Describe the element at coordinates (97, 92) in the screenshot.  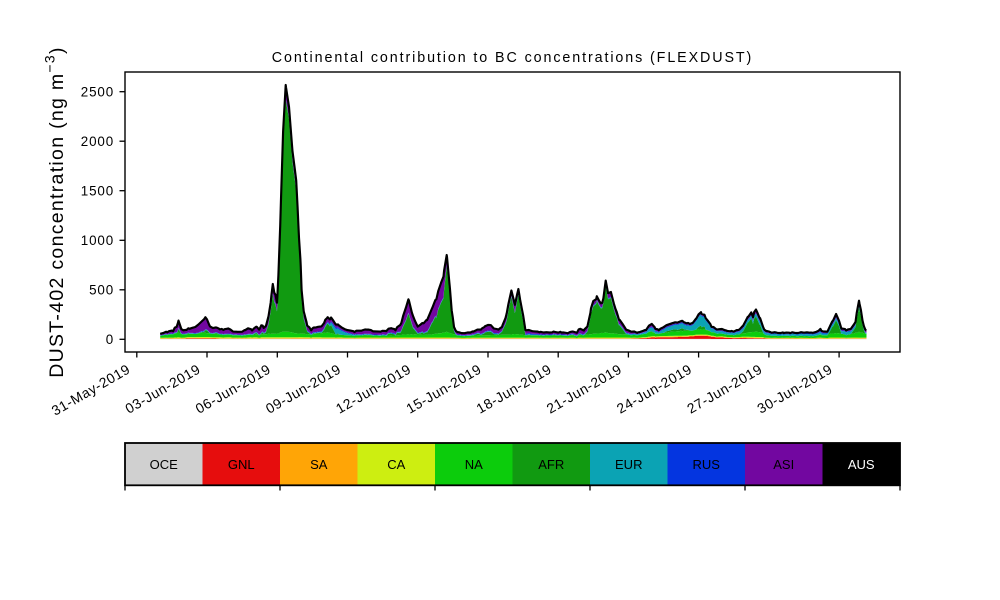
I see `svg-text: 2500` at that location.